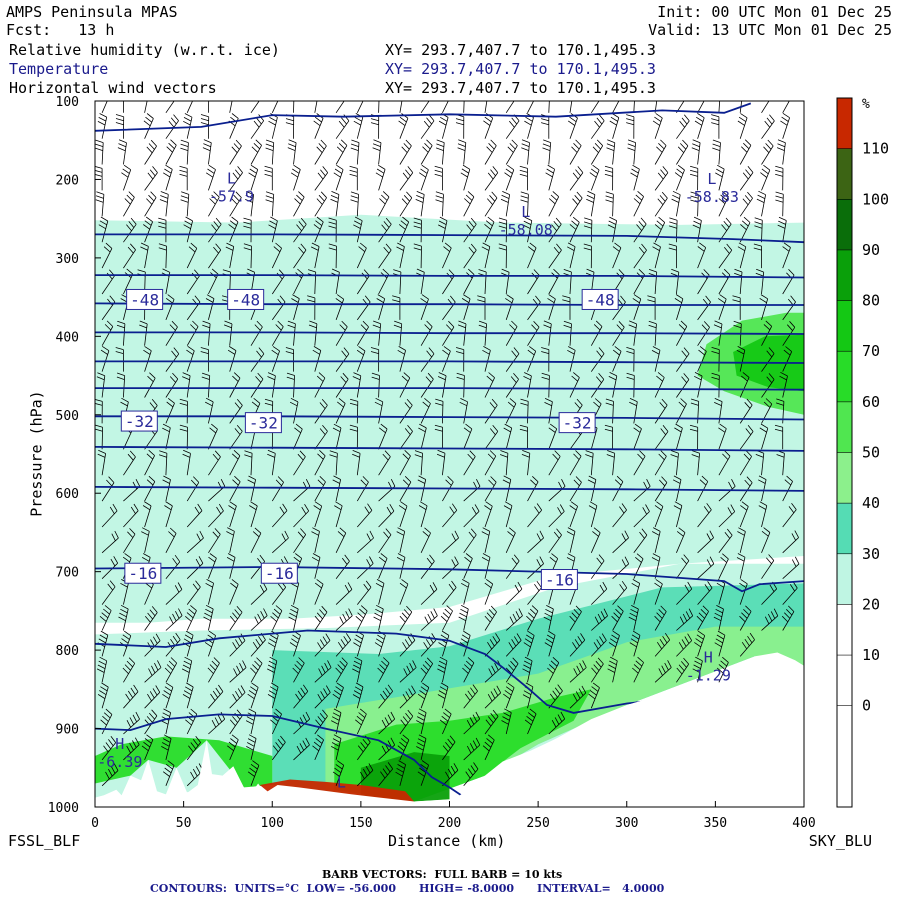 The width and height of the screenshot is (900, 900). Describe the element at coordinates (263, 423) in the screenshot. I see `contour-label-group: -32` at that location.